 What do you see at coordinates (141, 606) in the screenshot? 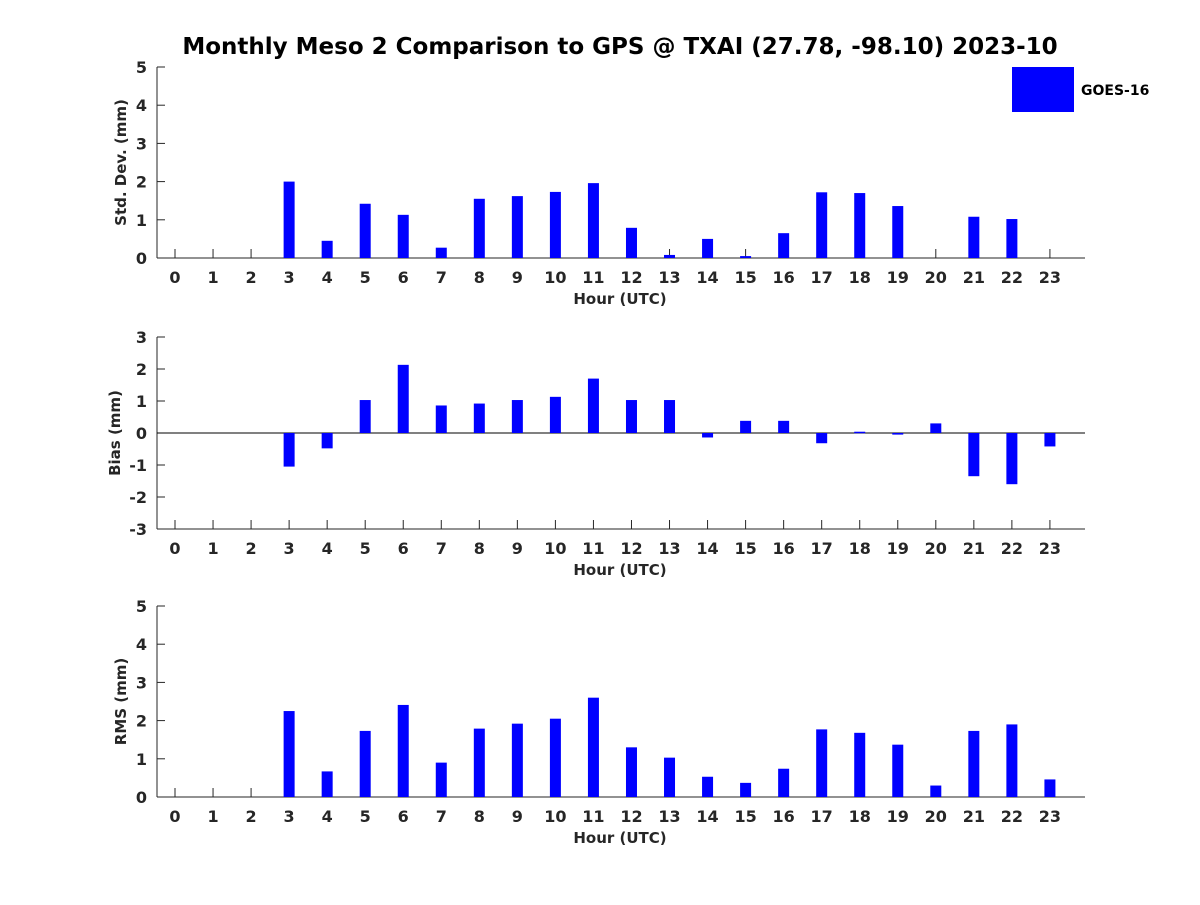
I see `y-tick-label: 5` at bounding box center [141, 606].